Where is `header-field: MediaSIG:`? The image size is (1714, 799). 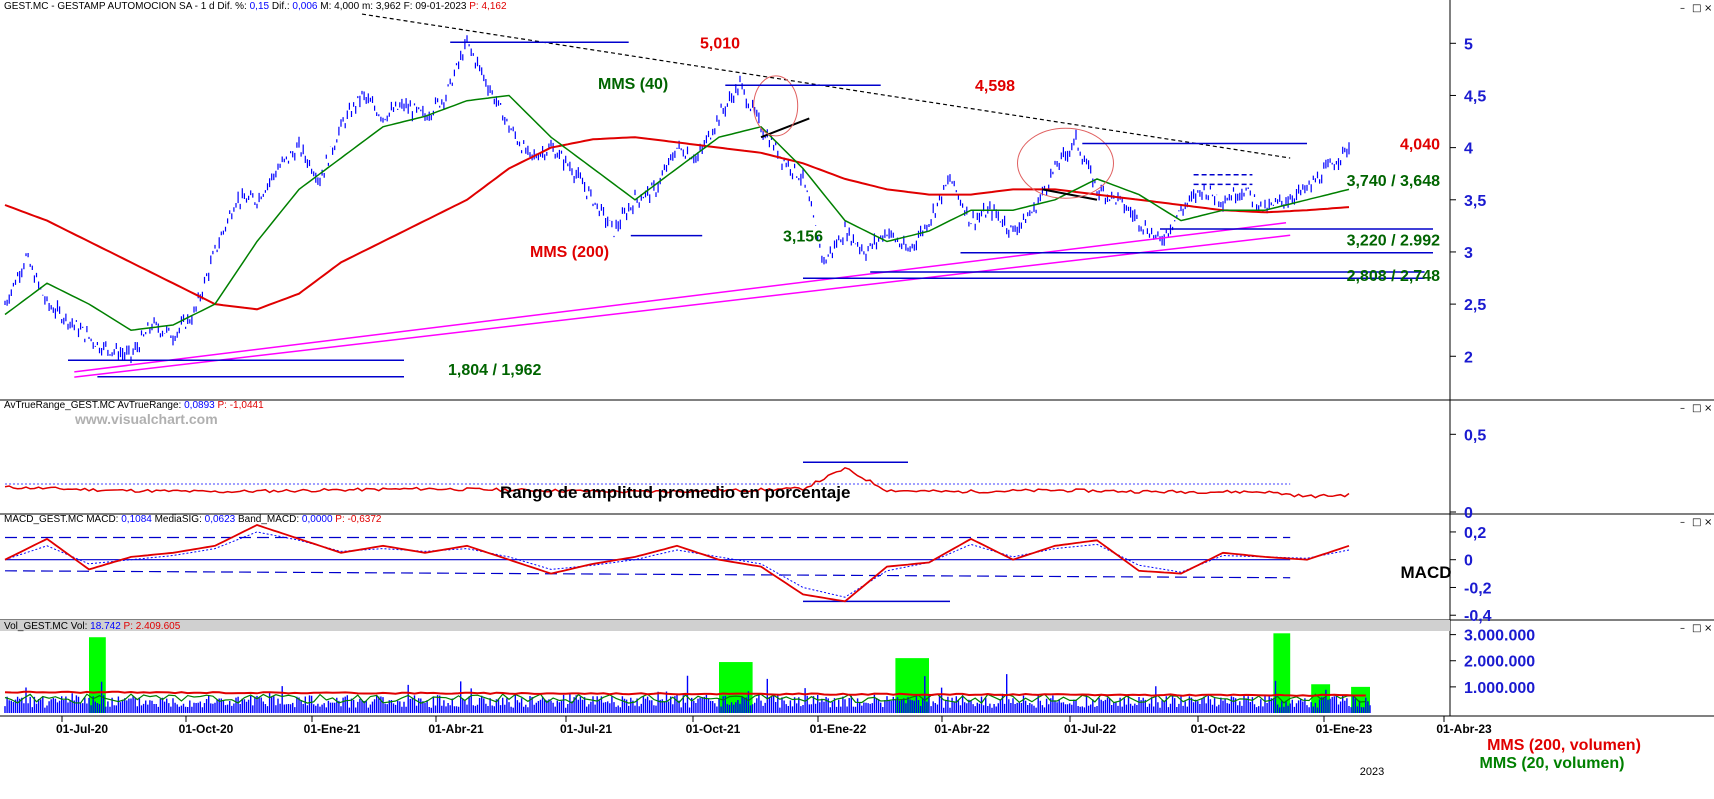
header-field: MediaSIG: is located at coordinates (177, 519).